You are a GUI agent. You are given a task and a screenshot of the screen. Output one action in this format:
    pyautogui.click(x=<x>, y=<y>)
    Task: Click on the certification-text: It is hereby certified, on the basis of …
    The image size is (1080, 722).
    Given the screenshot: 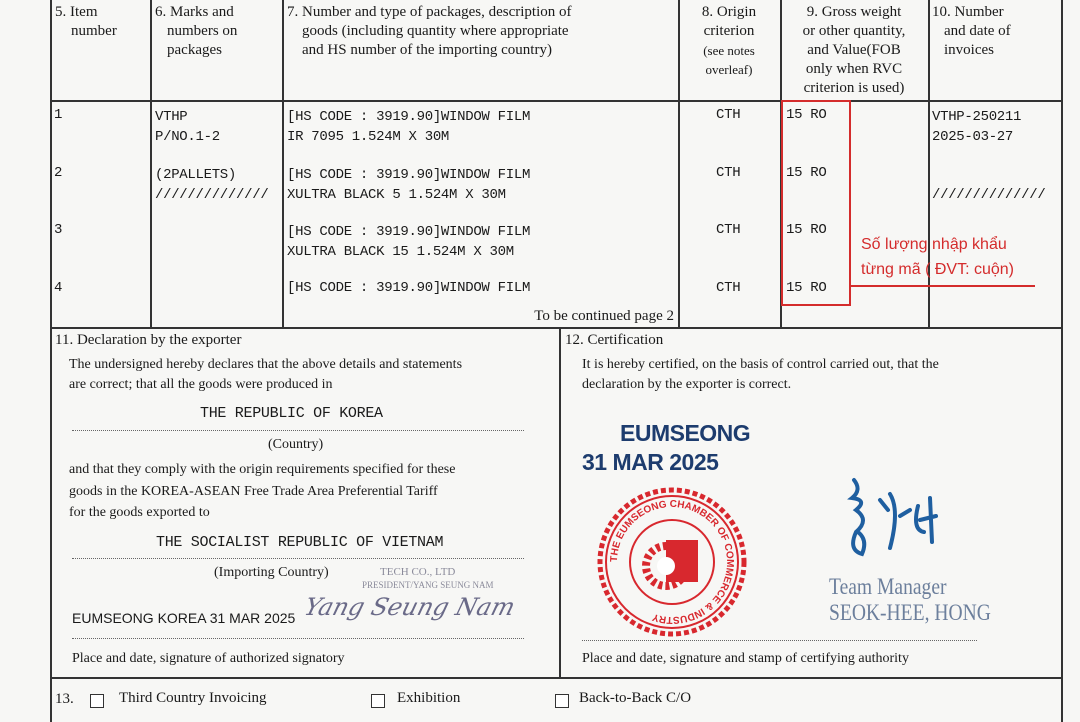 What is the action you would take?
    pyautogui.click(x=760, y=375)
    